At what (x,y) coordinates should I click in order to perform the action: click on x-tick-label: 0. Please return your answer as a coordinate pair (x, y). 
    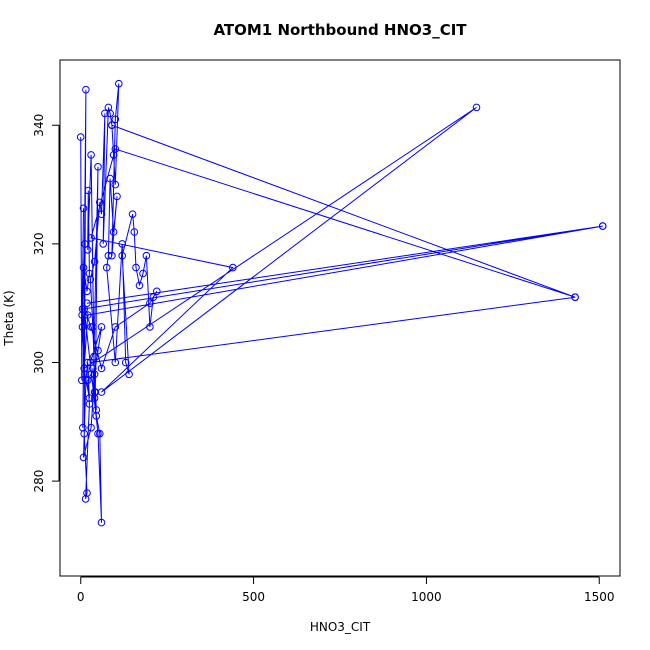
    Looking at the image, I should click on (81, 597).